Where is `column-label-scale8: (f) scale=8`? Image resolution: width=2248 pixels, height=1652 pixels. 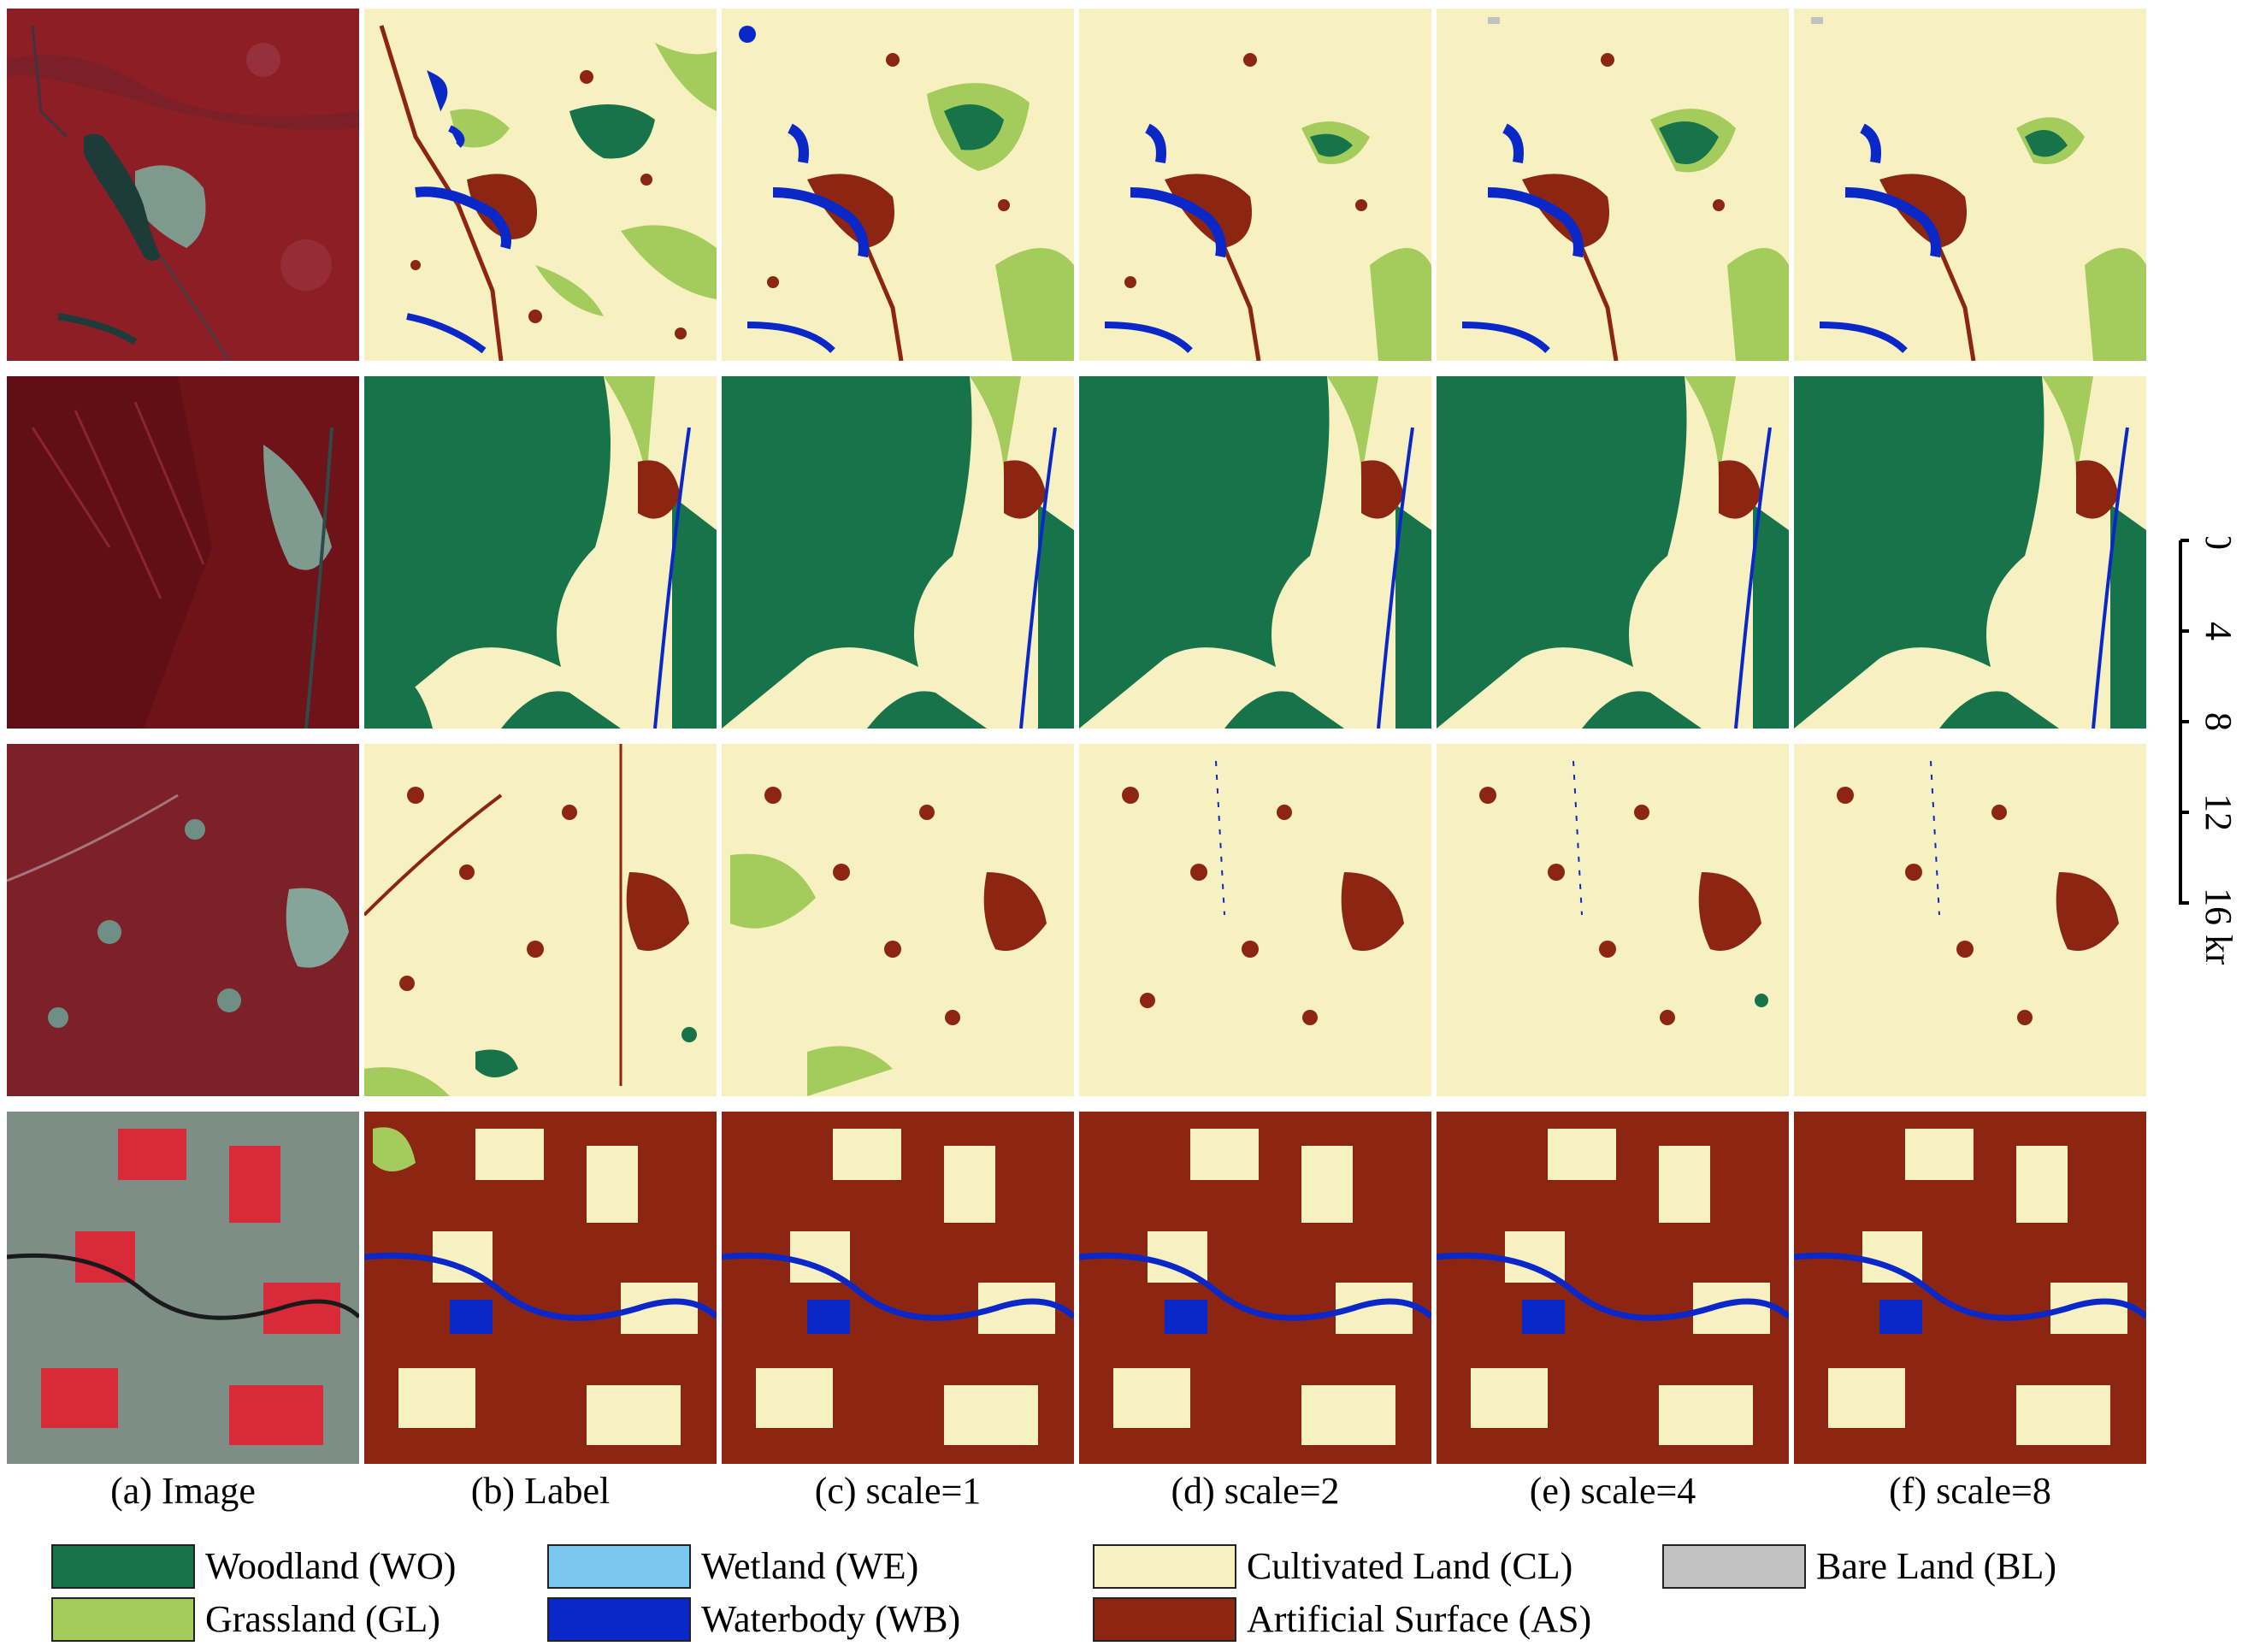 column-label-scale8: (f) scale=8 is located at coordinates (1970, 1491).